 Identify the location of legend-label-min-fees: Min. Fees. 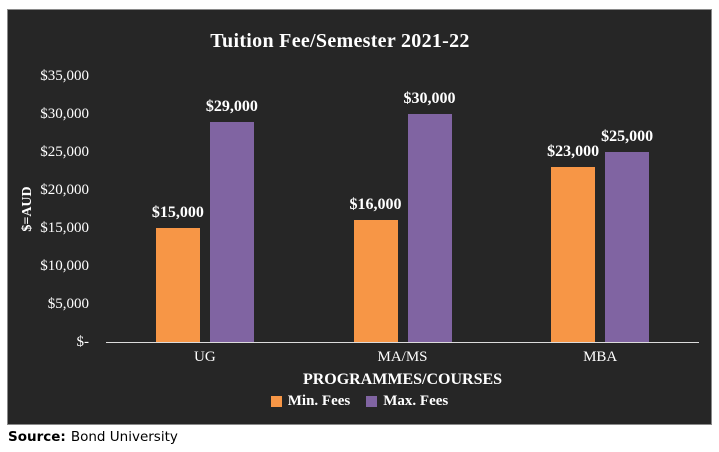
(319, 401).